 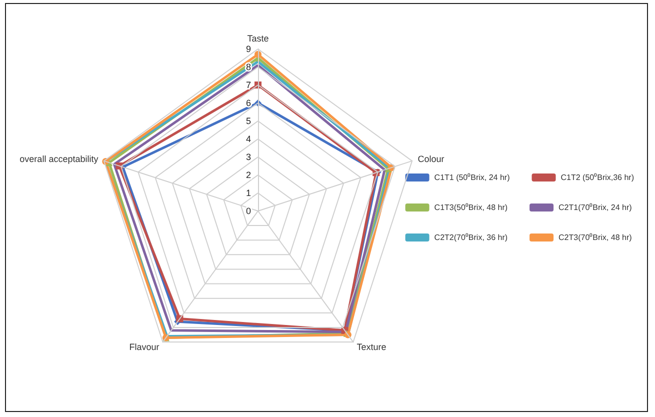 I want to click on legend-label: C1T1 (50⁰Brix, 24 hr), so click(x=472, y=177).